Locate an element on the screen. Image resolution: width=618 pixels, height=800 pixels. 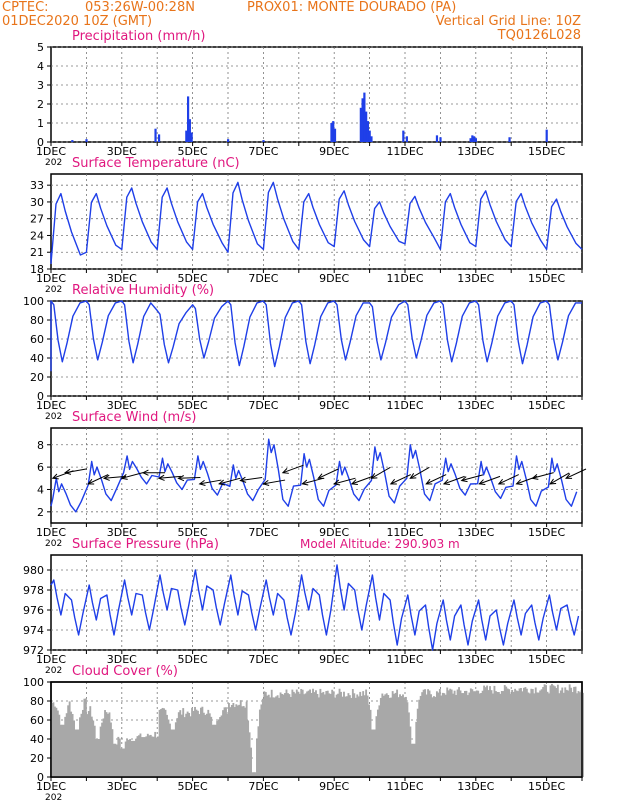
ytick-label-pres: 972 is located at coordinates (33, 650).